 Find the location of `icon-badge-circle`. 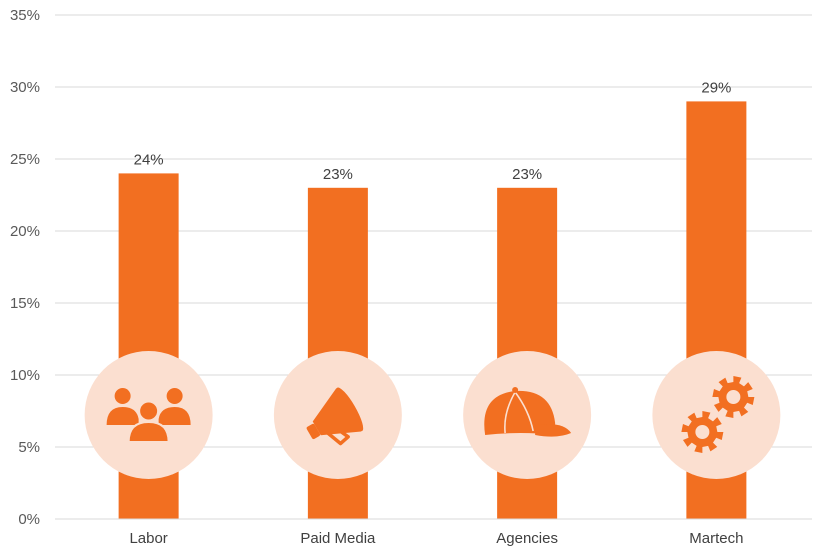

icon-badge-circle is located at coordinates (716, 415).